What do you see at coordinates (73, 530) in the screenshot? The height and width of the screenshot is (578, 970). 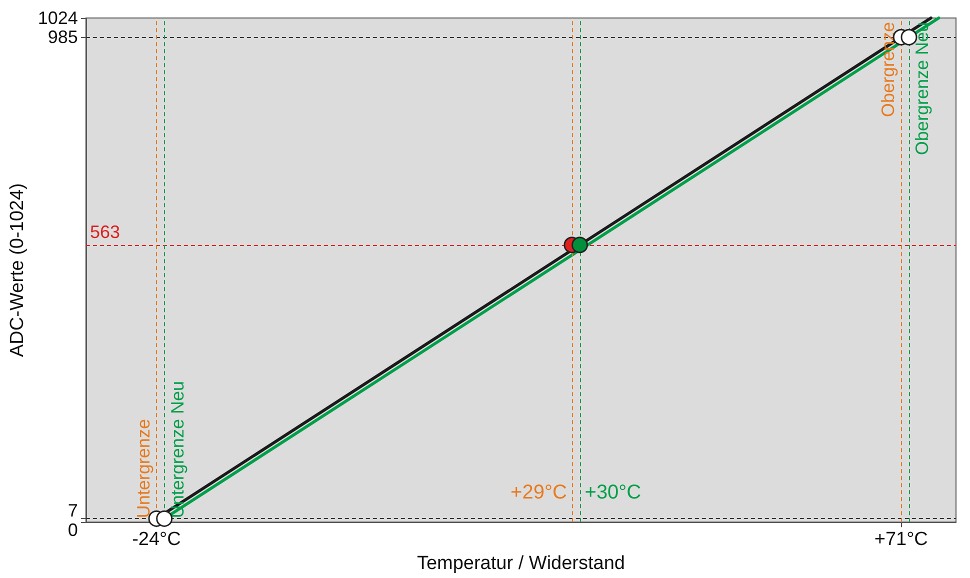 I see `y-tick-label: 0` at bounding box center [73, 530].